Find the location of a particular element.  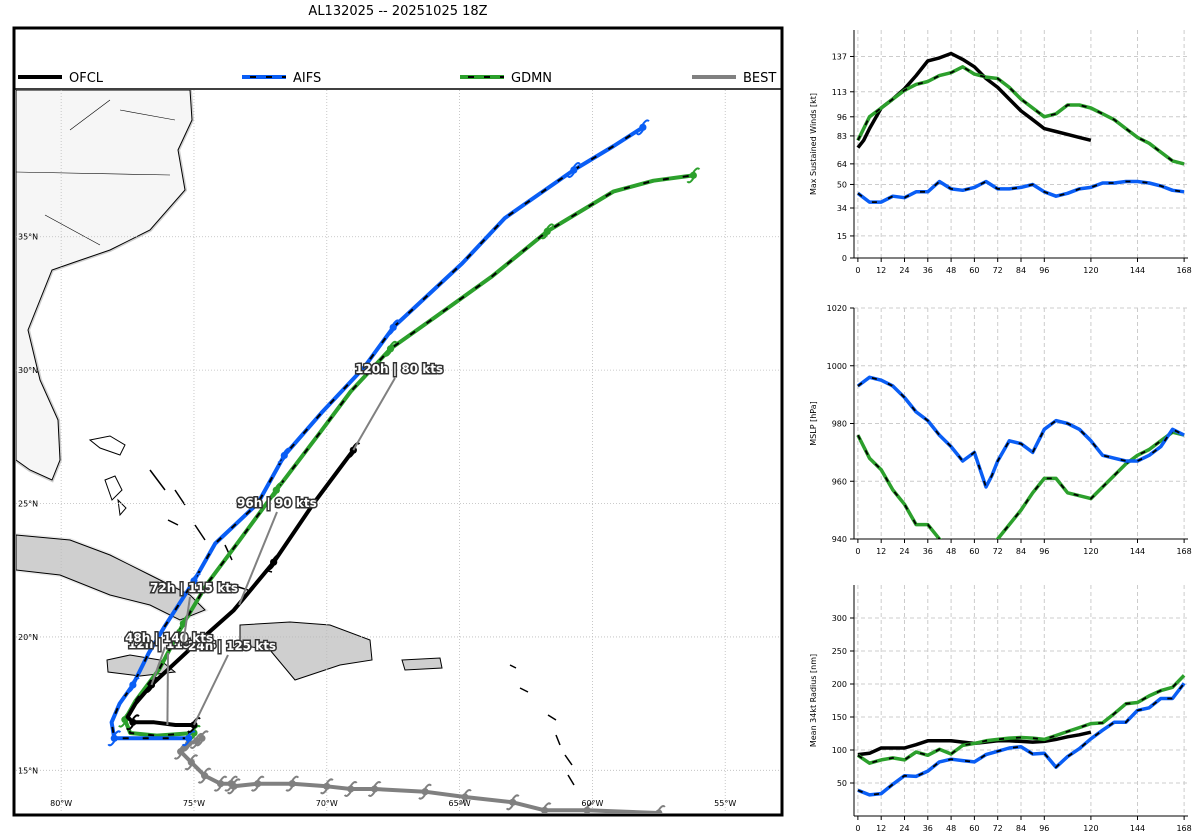

lat-tick-label: 25°N is located at coordinates (28, 504).